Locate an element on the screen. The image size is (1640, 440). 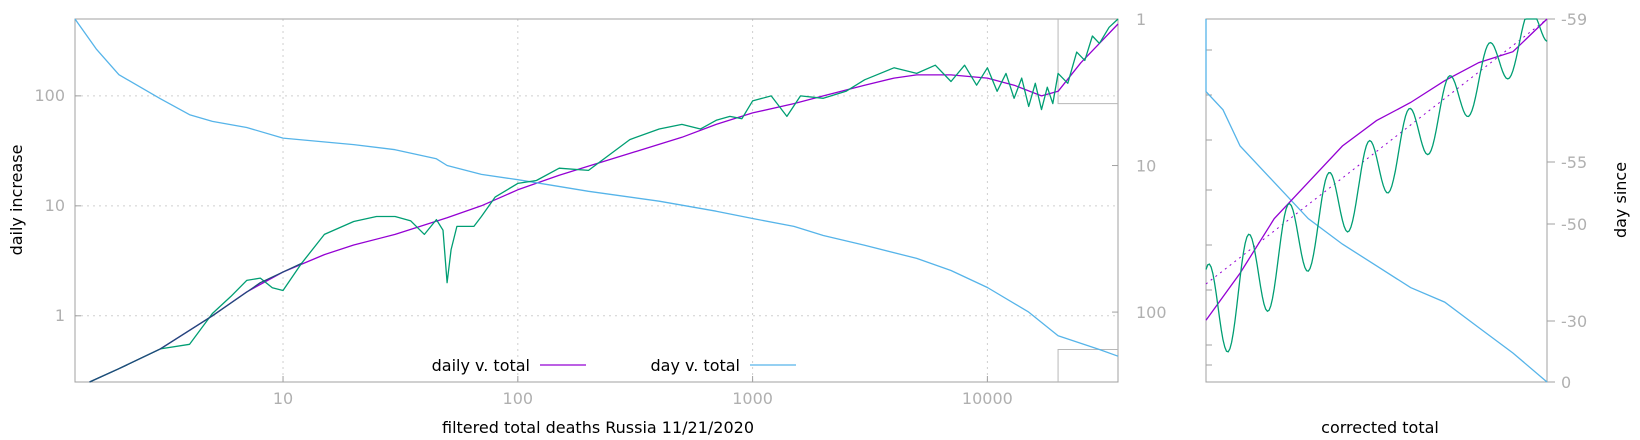
y-axis-title: daily increase is located at coordinates (16, 200).